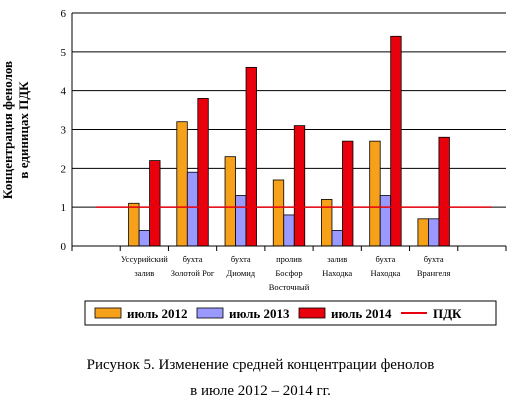 Image resolution: width=521 pixels, height=404 pixels. What do you see at coordinates (193, 273) in the screenshot?
I see `x-tick-label: Золотой Рог` at bounding box center [193, 273].